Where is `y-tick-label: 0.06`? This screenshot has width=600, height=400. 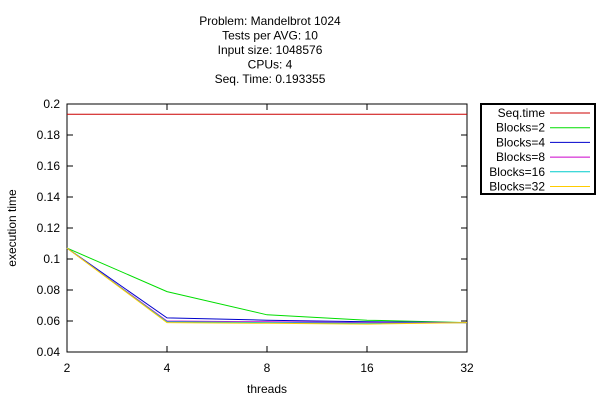
y-tick-label: 0.06 is located at coordinates (49, 321).